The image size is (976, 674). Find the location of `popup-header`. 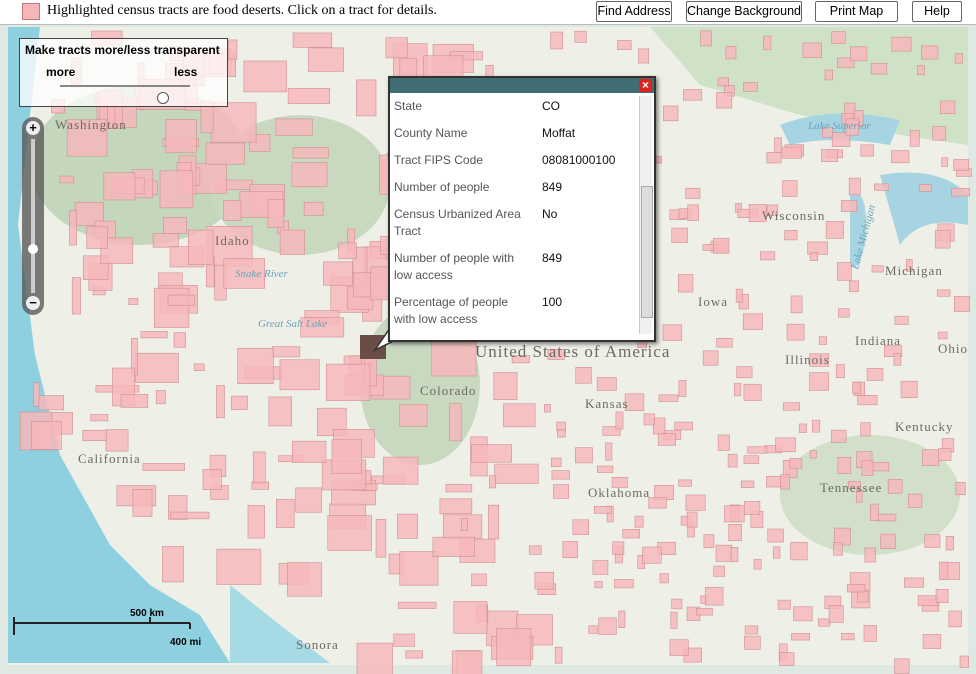

popup-header is located at coordinates (522, 85).